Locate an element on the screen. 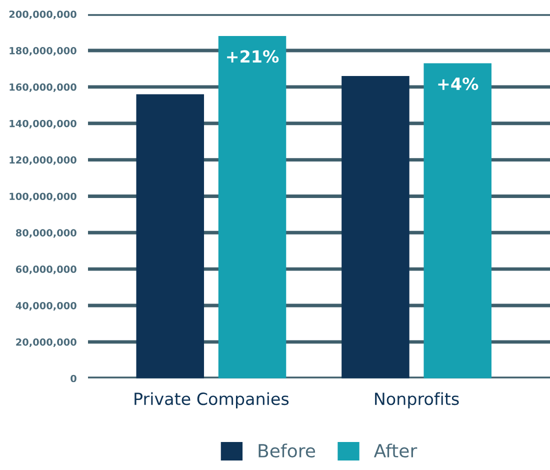 The width and height of the screenshot is (550, 470). y-tick-label: 200,000,000 is located at coordinates (42, 15).